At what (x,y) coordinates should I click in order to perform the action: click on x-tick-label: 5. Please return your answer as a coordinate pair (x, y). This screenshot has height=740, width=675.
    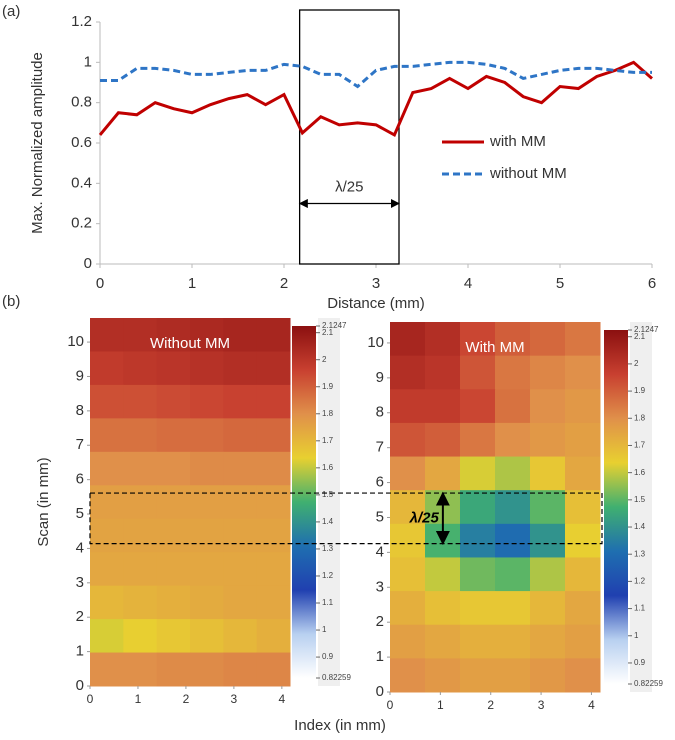
    Looking at the image, I should click on (560, 283).